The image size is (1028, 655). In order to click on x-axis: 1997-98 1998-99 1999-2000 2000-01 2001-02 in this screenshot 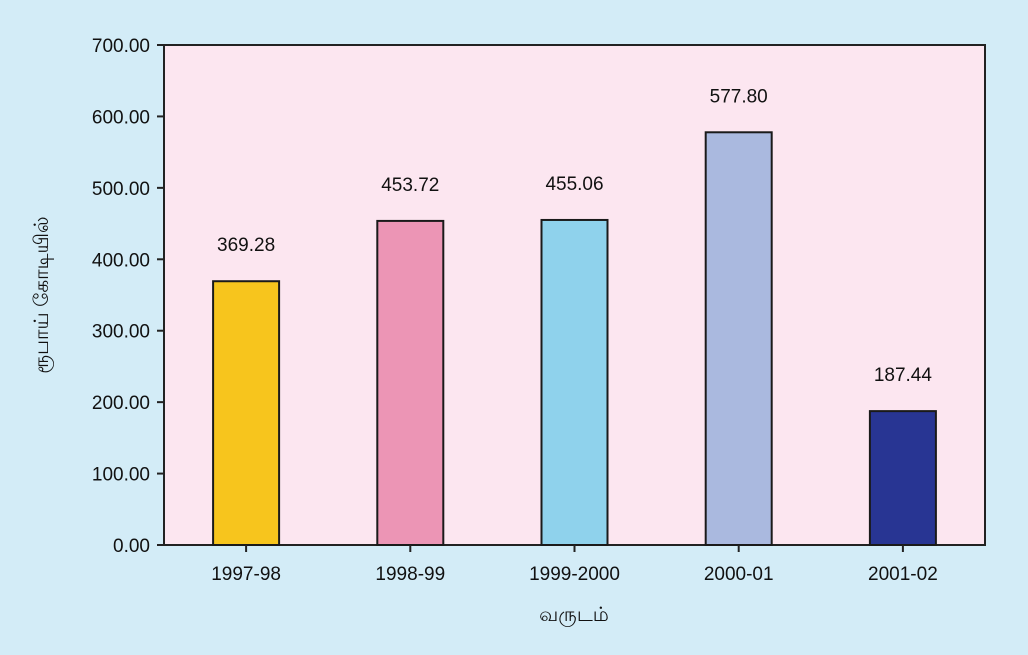, I will do `click(574, 565)`.